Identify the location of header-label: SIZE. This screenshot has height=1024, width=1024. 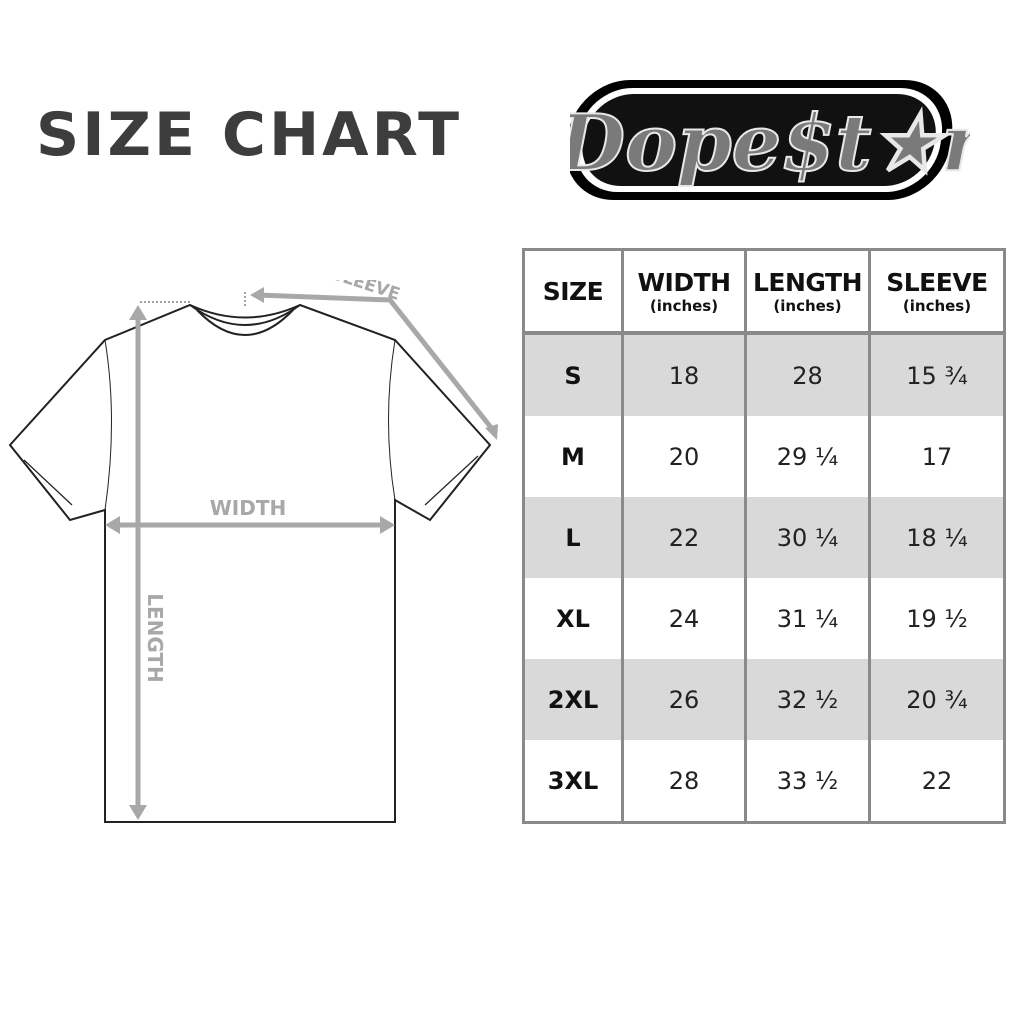
(573, 291).